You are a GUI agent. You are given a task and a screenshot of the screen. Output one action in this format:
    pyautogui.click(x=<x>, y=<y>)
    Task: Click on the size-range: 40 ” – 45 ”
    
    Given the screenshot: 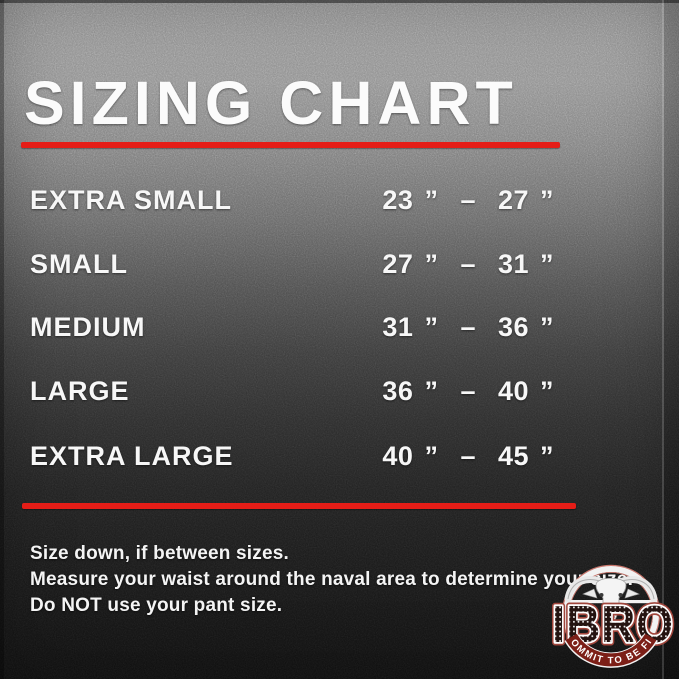 What is the action you would take?
    pyautogui.click(x=468, y=456)
    